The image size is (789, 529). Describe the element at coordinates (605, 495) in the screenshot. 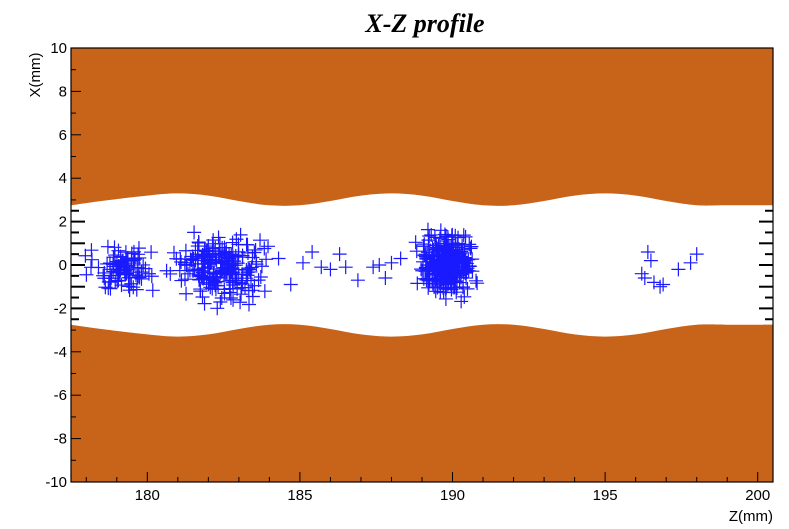

I see `x-tick-label: 195` at that location.